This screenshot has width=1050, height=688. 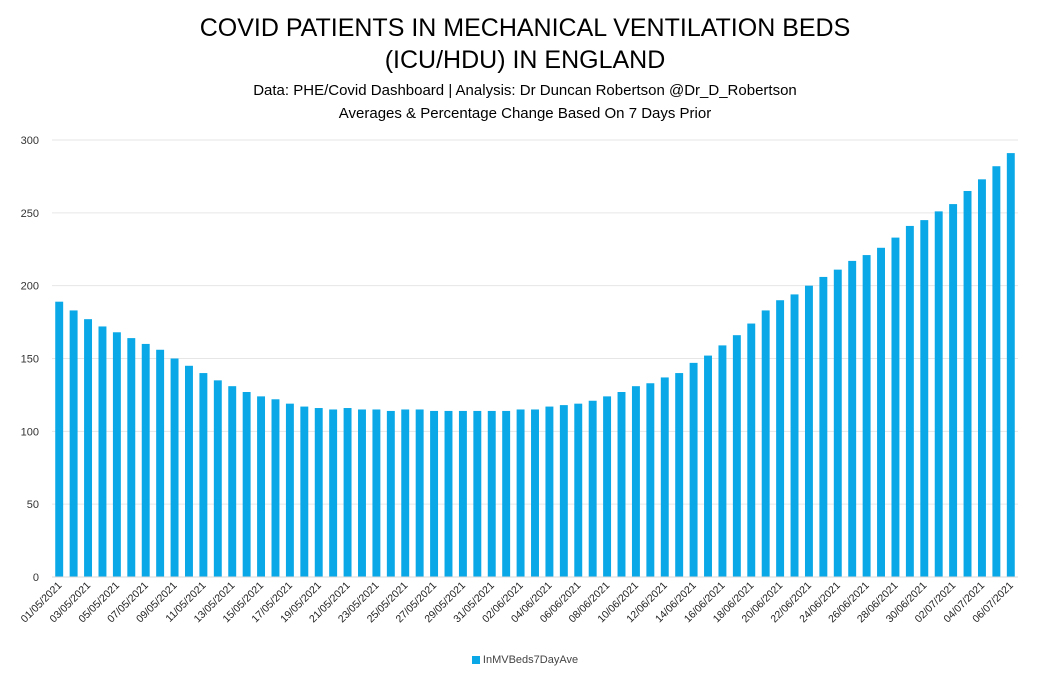 What do you see at coordinates (530, 660) in the screenshot?
I see `legend-label: InMVBeds7DayAve` at bounding box center [530, 660].